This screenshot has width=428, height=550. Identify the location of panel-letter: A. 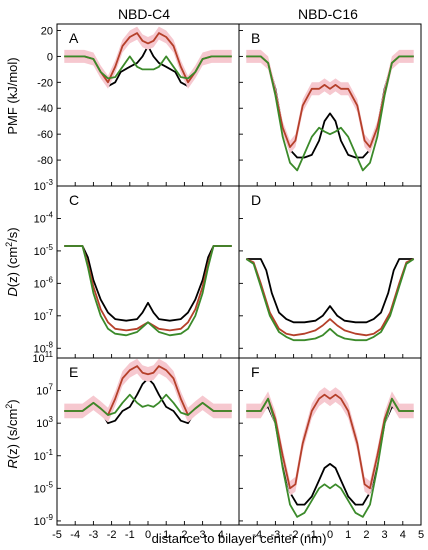
(74, 38).